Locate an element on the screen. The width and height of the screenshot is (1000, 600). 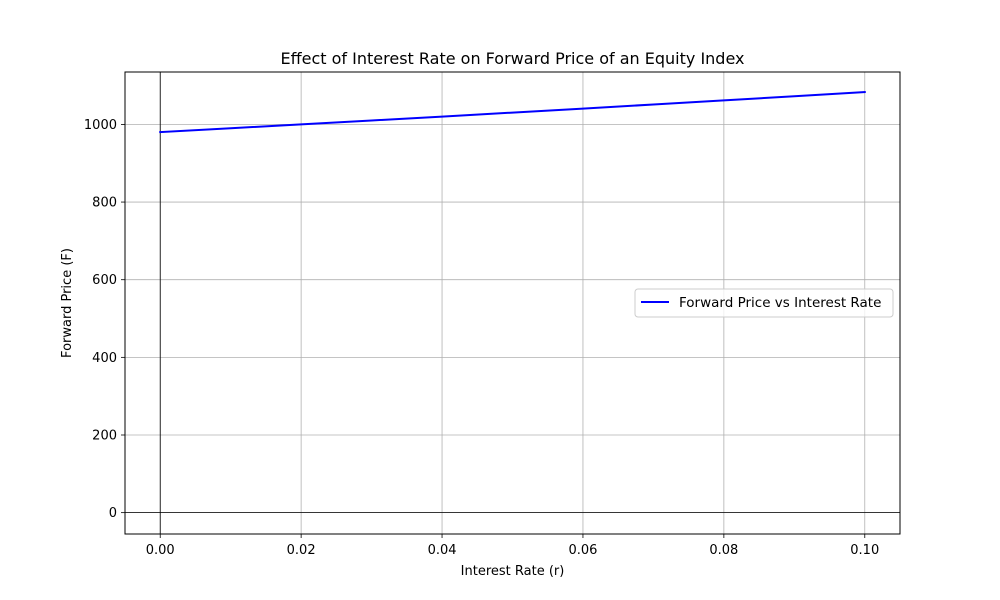
y-tick-label: 200 is located at coordinates (104, 436).